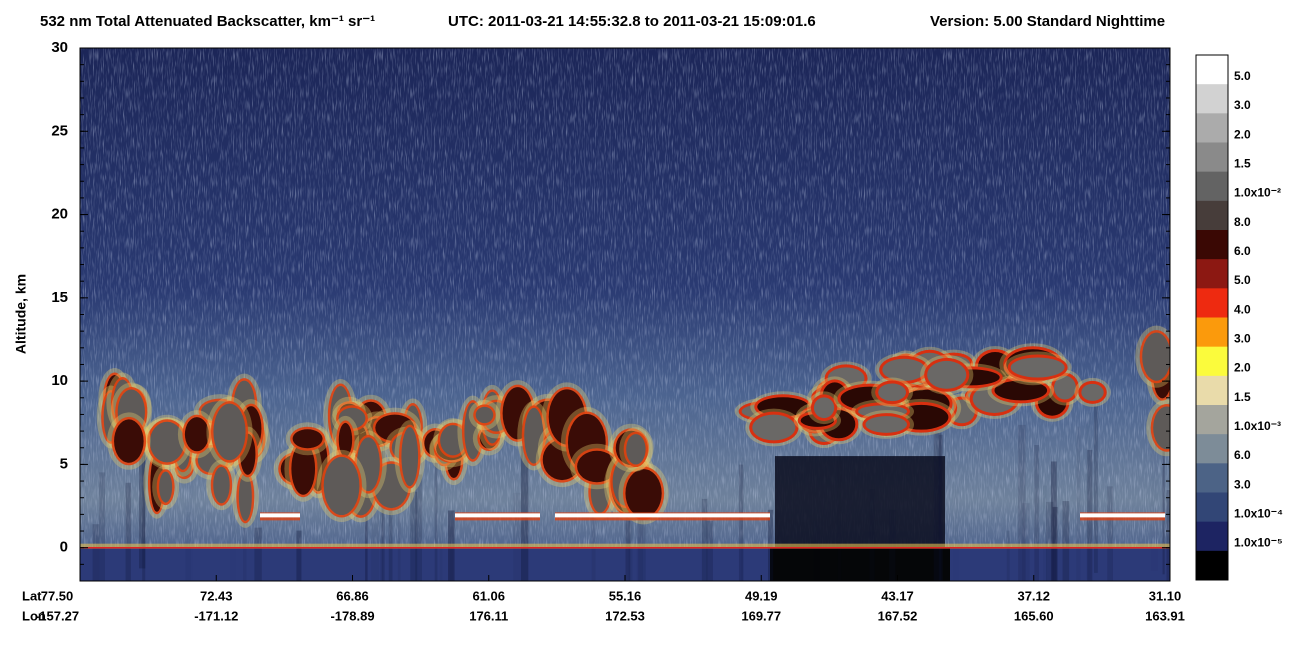 This screenshot has height=667, width=1300. Describe the element at coordinates (488, 595) in the screenshot. I see `lat-label: 61.06` at that location.